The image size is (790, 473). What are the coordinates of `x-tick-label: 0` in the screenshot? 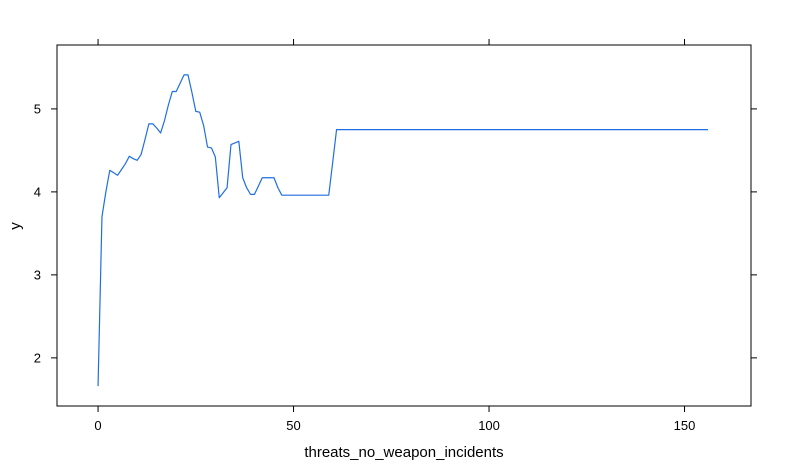 It's located at (97, 425).